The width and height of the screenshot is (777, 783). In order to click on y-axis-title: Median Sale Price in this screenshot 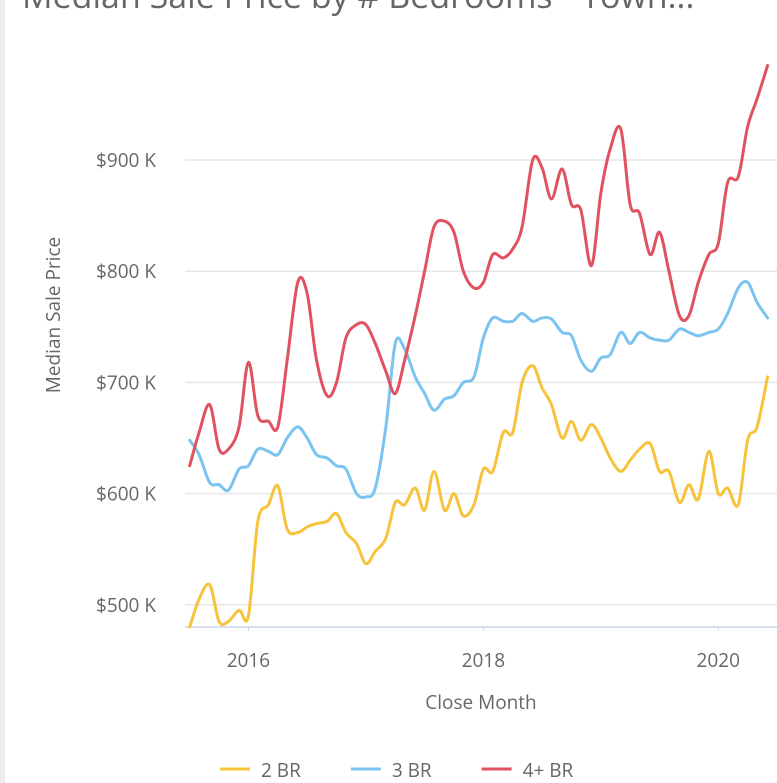, I will do `click(53, 315)`.